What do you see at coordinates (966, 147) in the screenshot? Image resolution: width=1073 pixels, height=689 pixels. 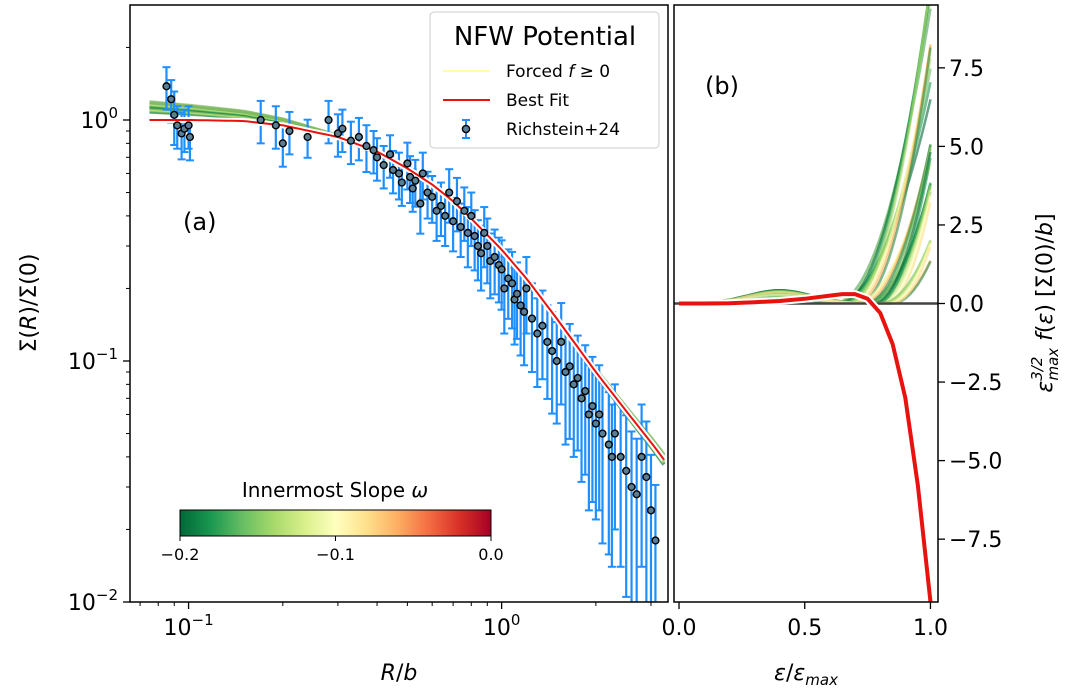 I see `y-tick-label: 5.0` at bounding box center [966, 147].